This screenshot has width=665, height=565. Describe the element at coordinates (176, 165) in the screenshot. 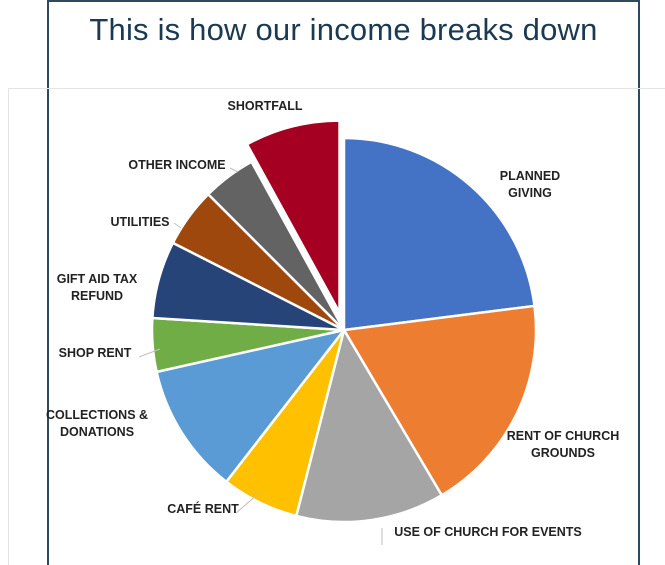

I see `slice-label-other-income: OTHER INCOME` at that location.